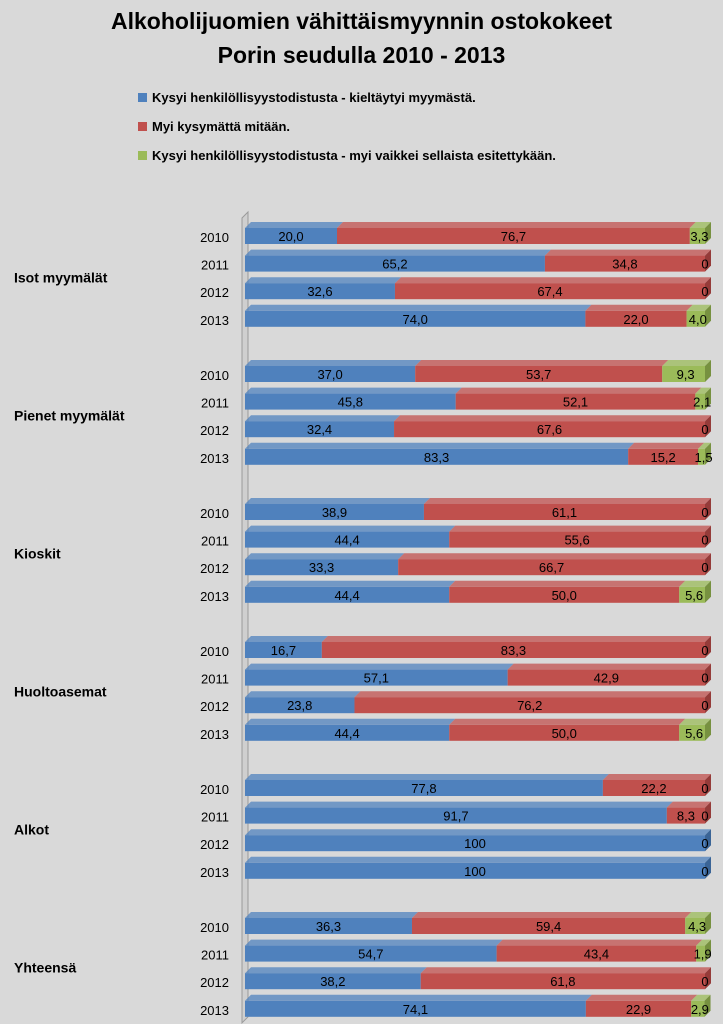 The image size is (723, 1024). I want to click on legend-entry-sold-without-asking: Myi kysymättä mitään., so click(214, 126).